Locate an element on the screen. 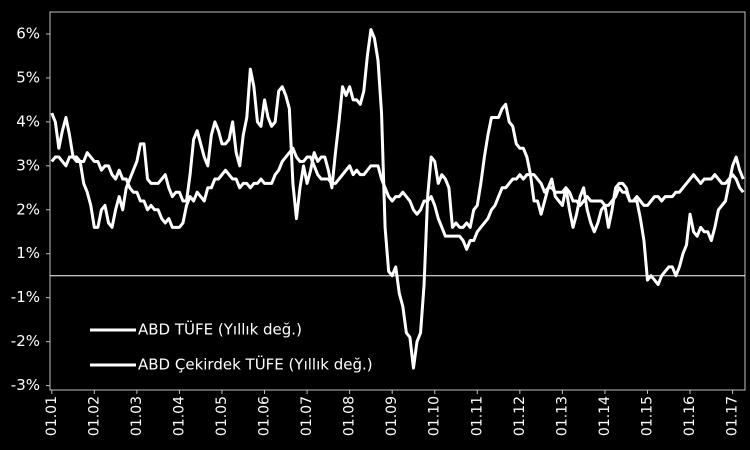 Image resolution: width=750 pixels, height=450 pixels. x-tick-label: 01.06 is located at coordinates (265, 416).